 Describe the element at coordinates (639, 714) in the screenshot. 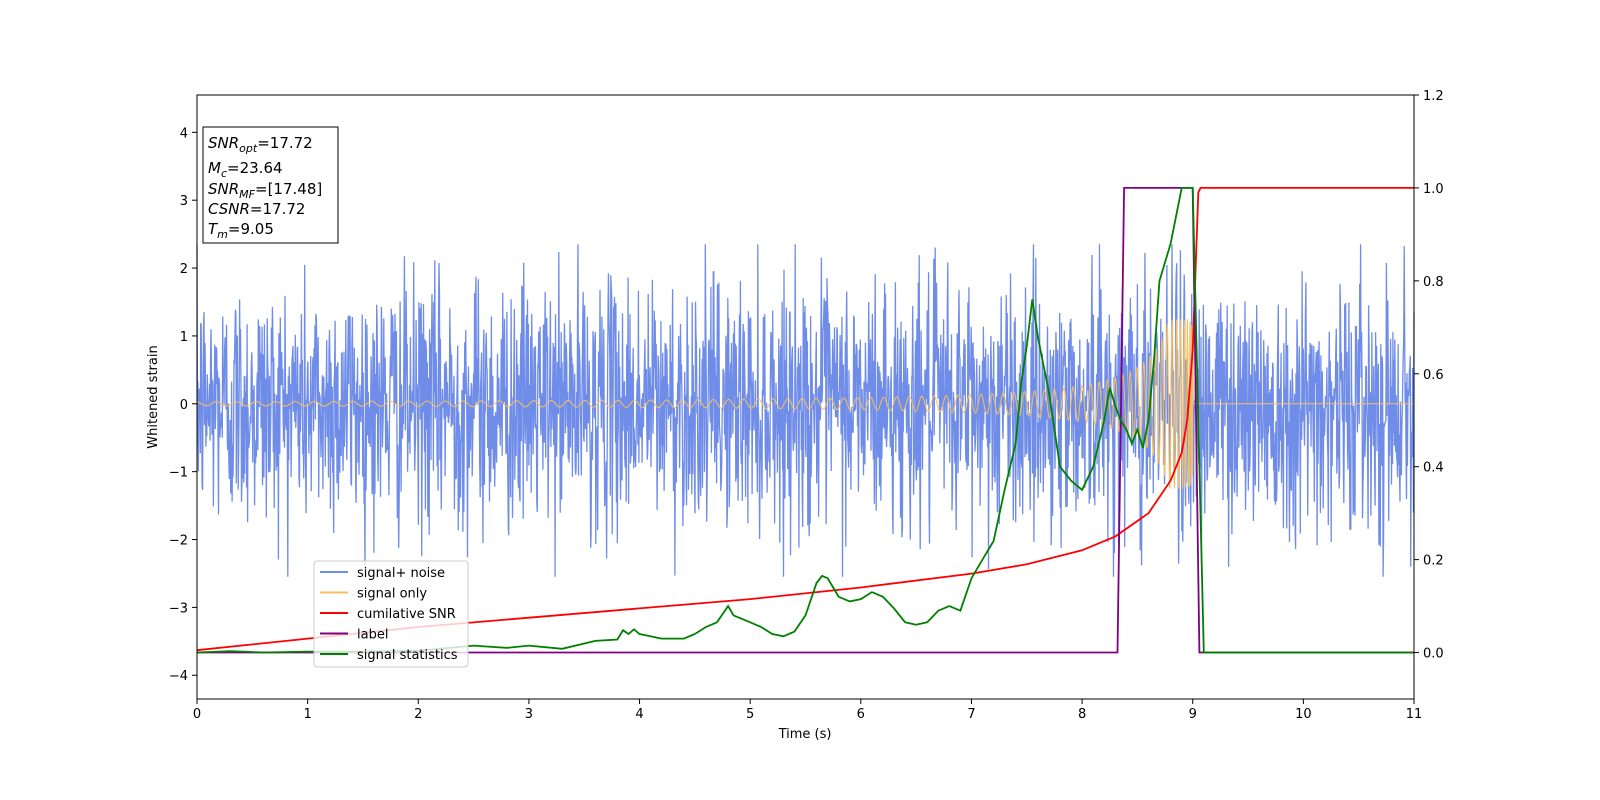

I see `x-tick-label: 4` at that location.